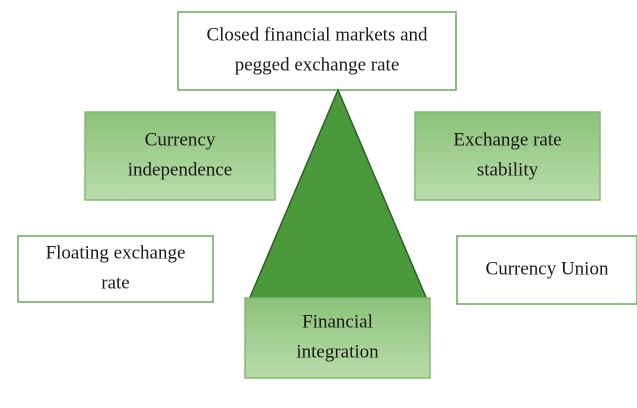 Image resolution: width=637 pixels, height=408 pixels. What do you see at coordinates (317, 34) in the screenshot?
I see `box-label: Closed financial markets and` at bounding box center [317, 34].